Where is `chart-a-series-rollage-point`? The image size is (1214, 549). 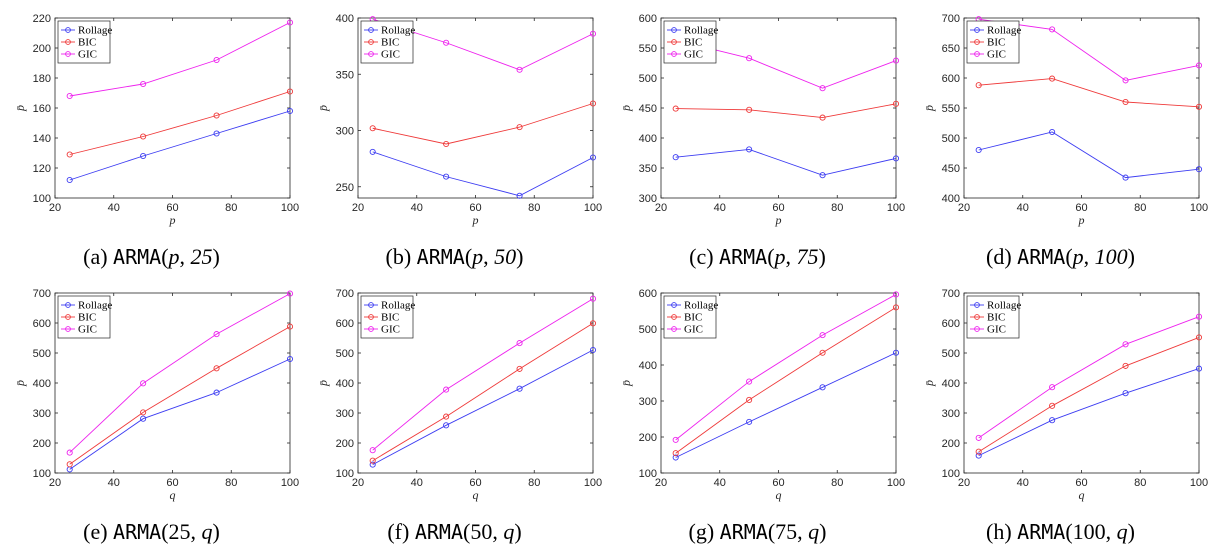
chart-a-series-rollage-point is located at coordinates (143, 156).